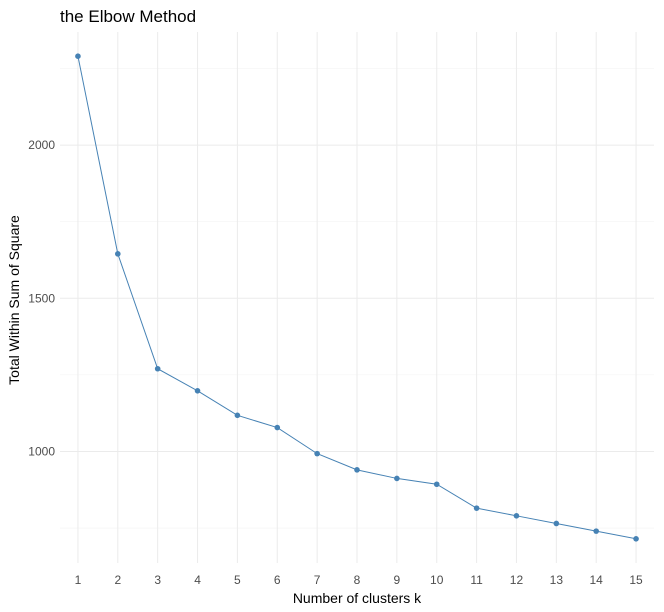 The image size is (664, 612). I want to click on chart-title: the Elbow Method, so click(128, 16).